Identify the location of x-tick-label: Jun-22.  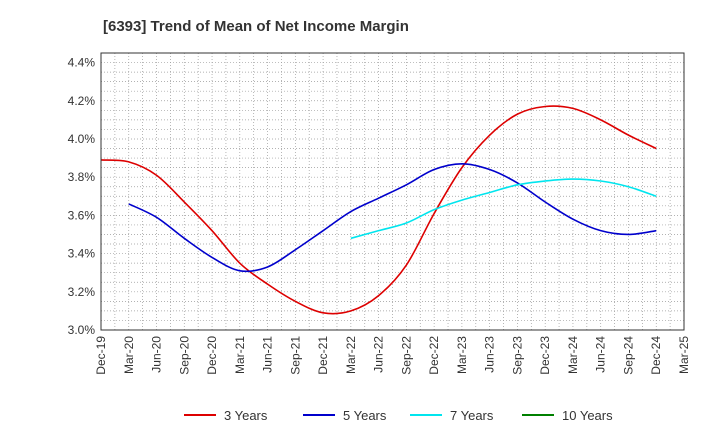
(379, 354).